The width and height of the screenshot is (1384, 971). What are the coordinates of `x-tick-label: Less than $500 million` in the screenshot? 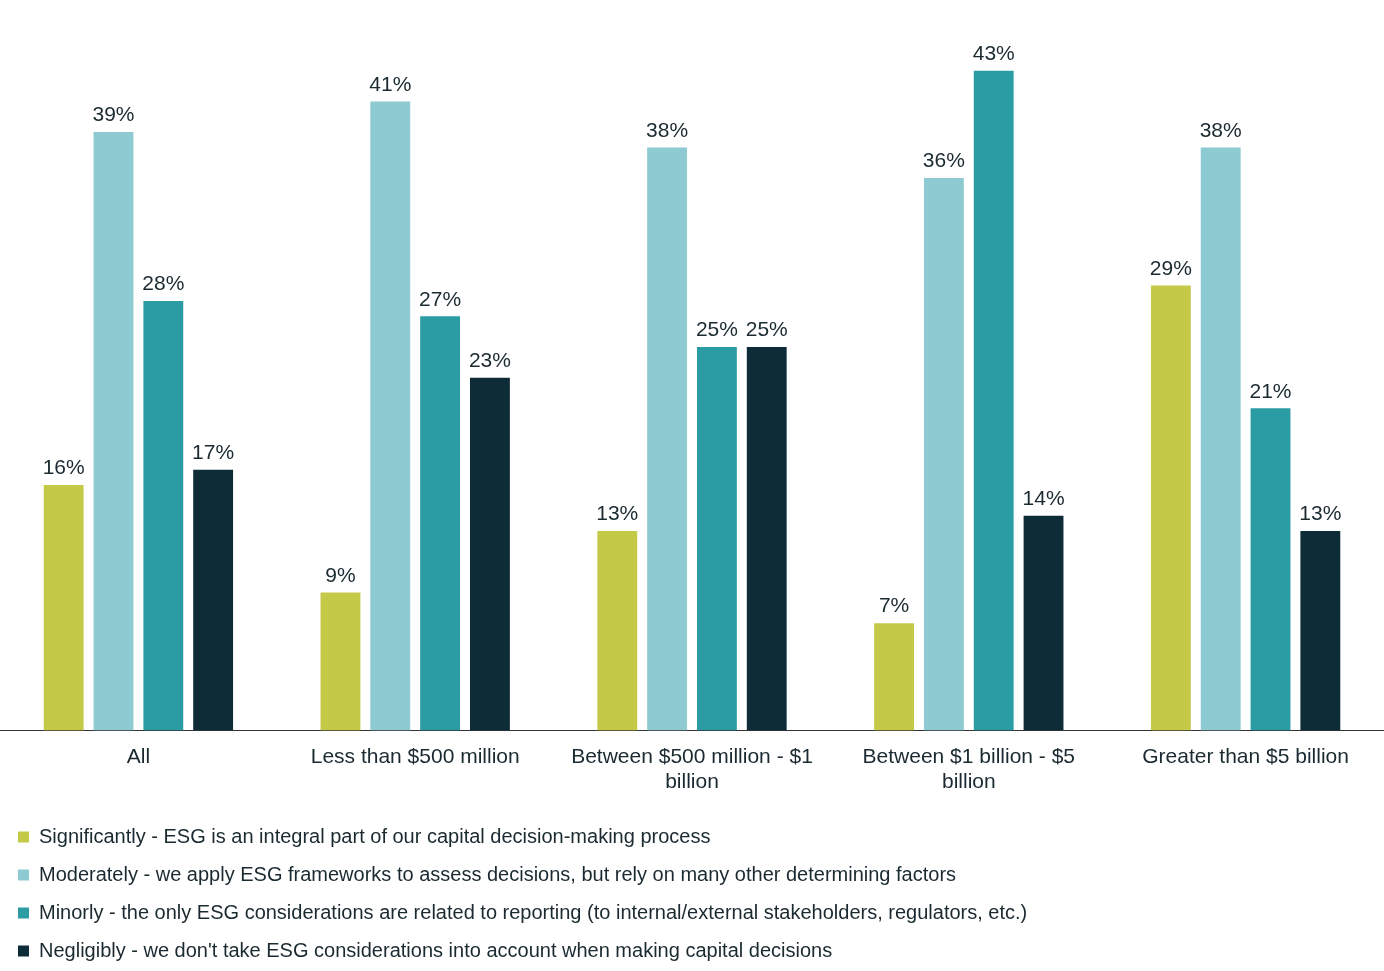 It's located at (415, 755).